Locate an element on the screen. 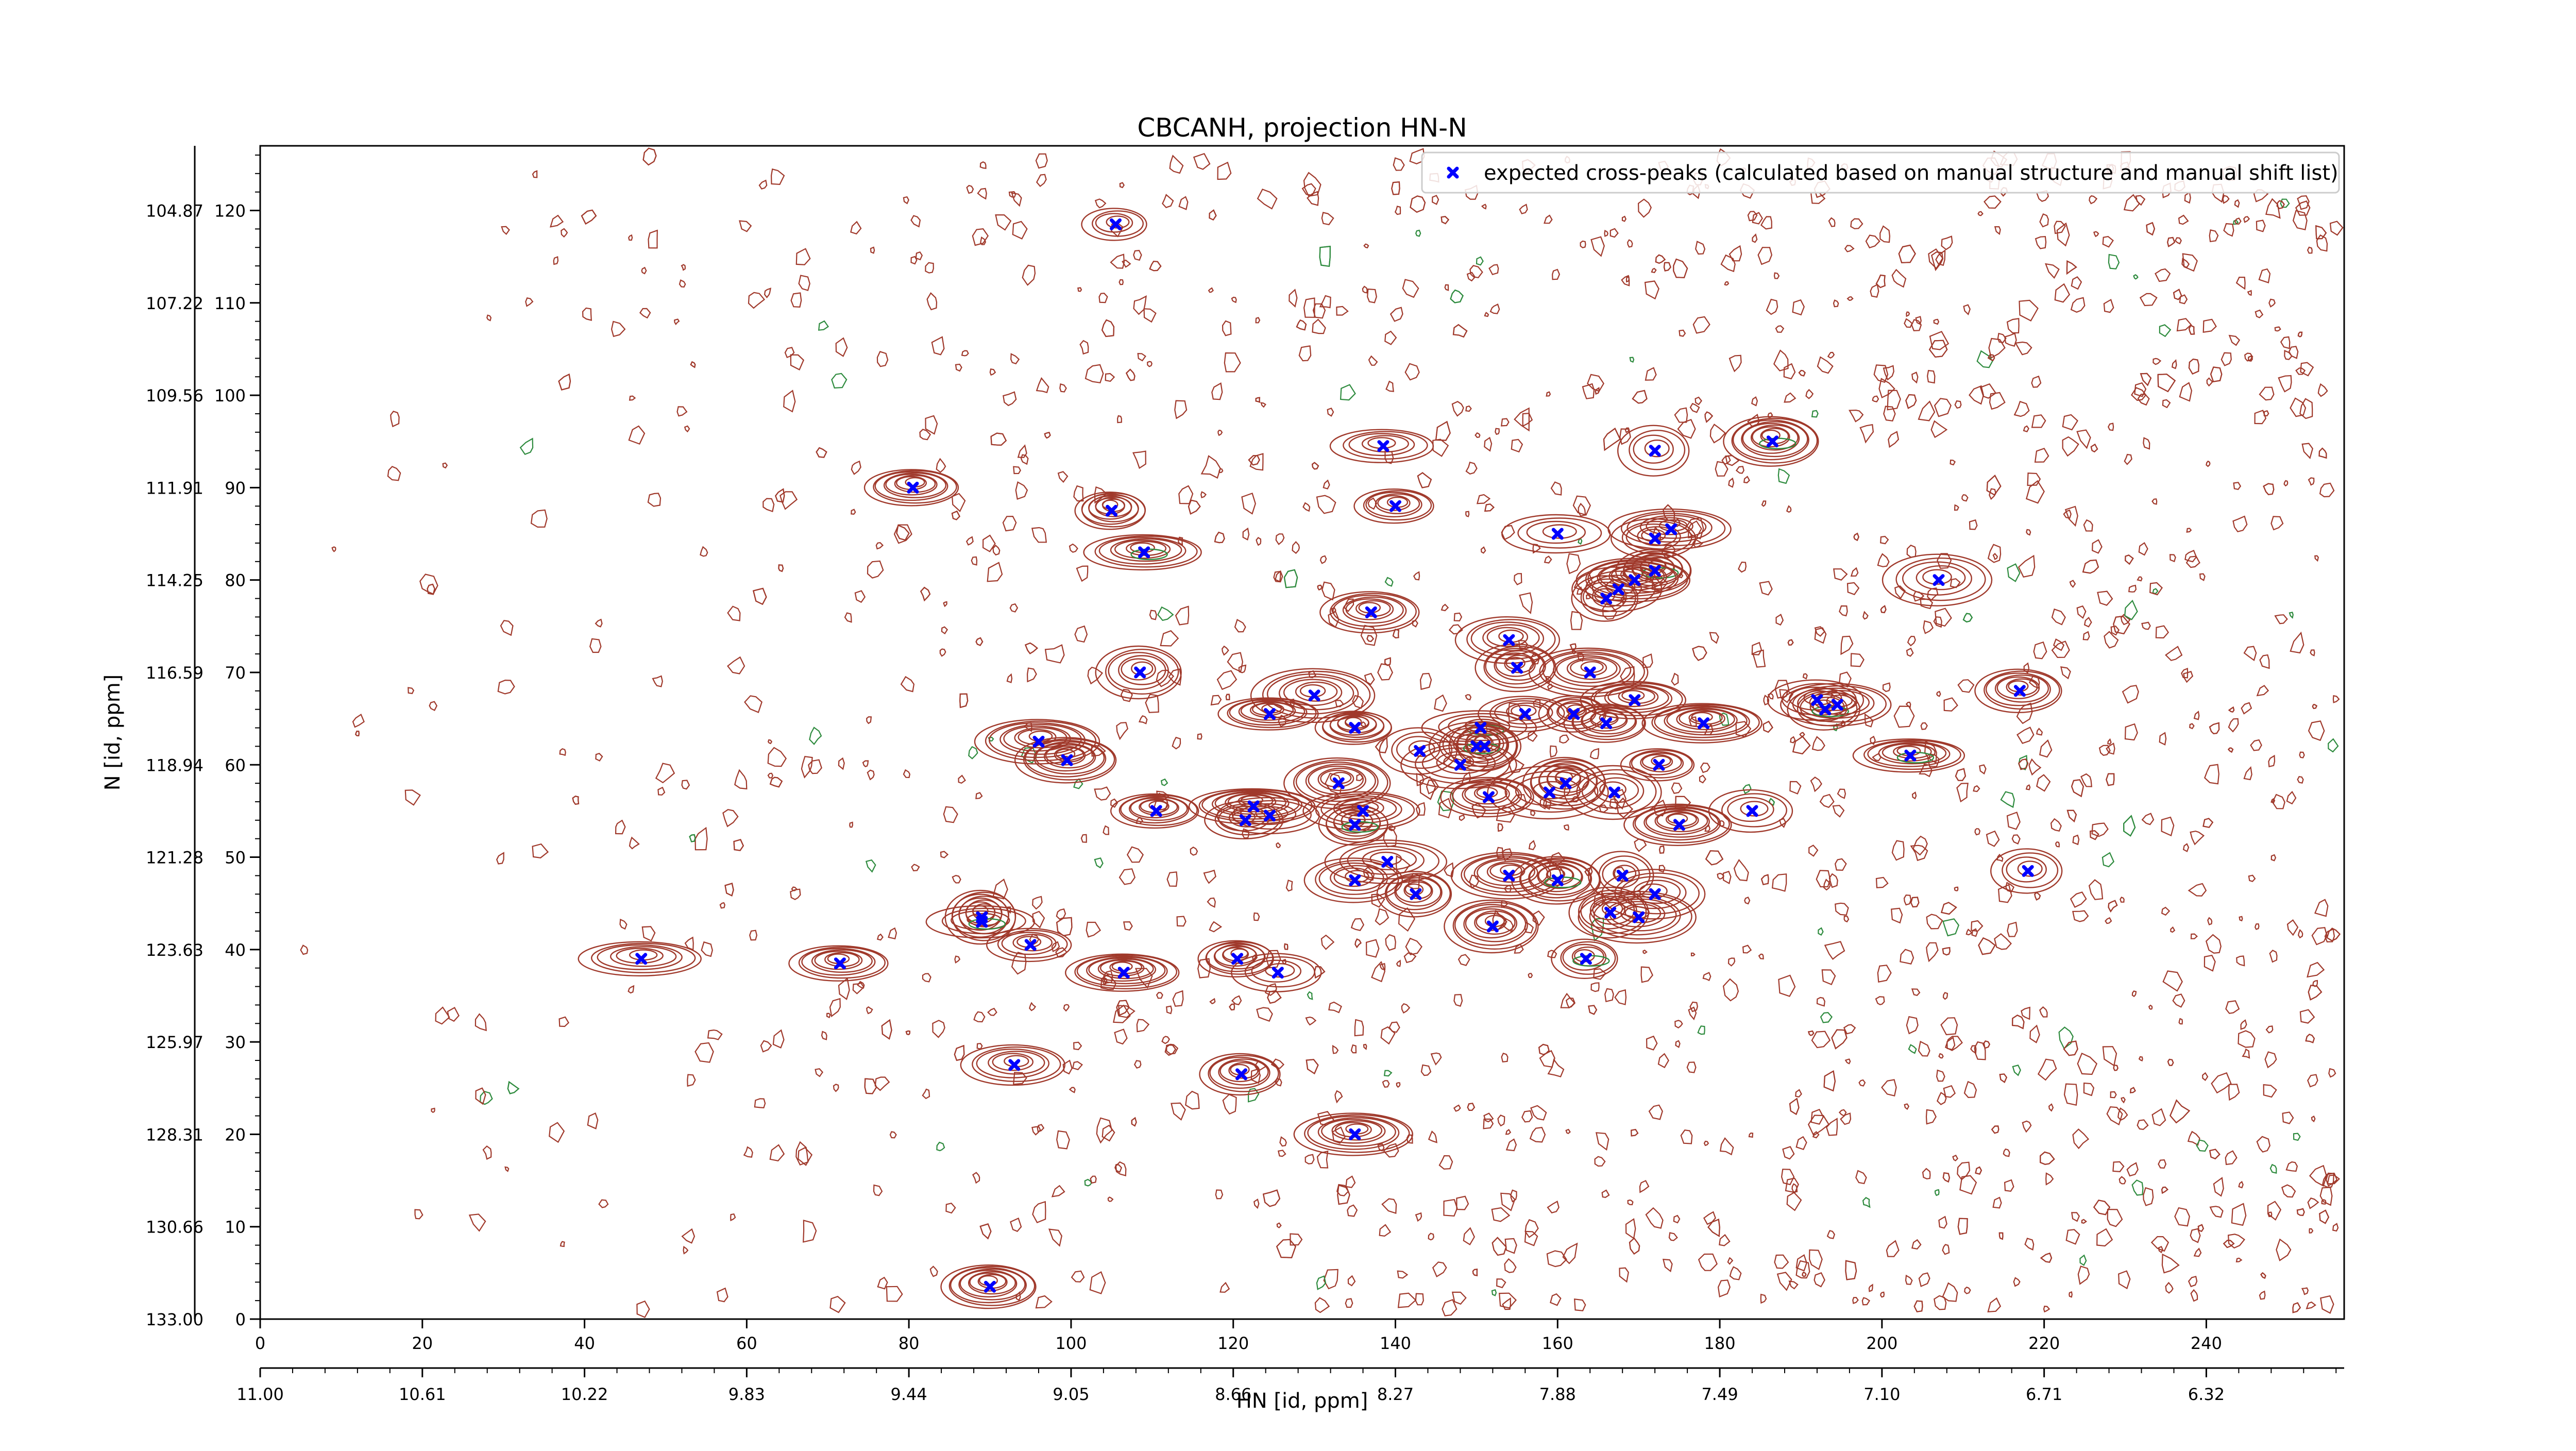  x-index-tick-label: 160 is located at coordinates (1557, 1343).